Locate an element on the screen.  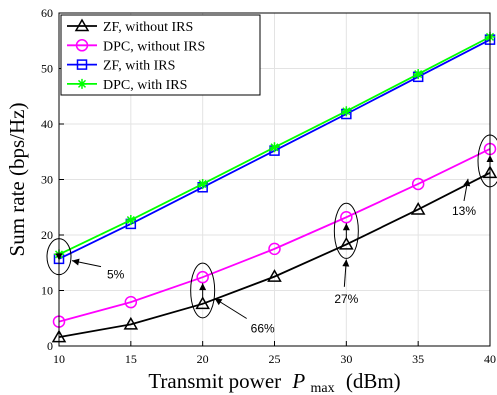
legend-entry: ZF, with IRS is located at coordinates (121, 66).